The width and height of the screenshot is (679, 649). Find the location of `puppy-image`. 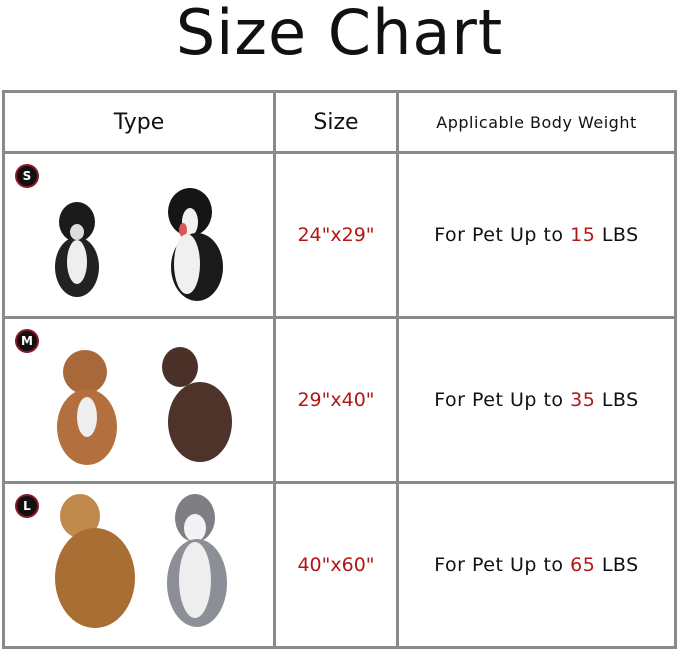

puppy-image is located at coordinates (77, 249).